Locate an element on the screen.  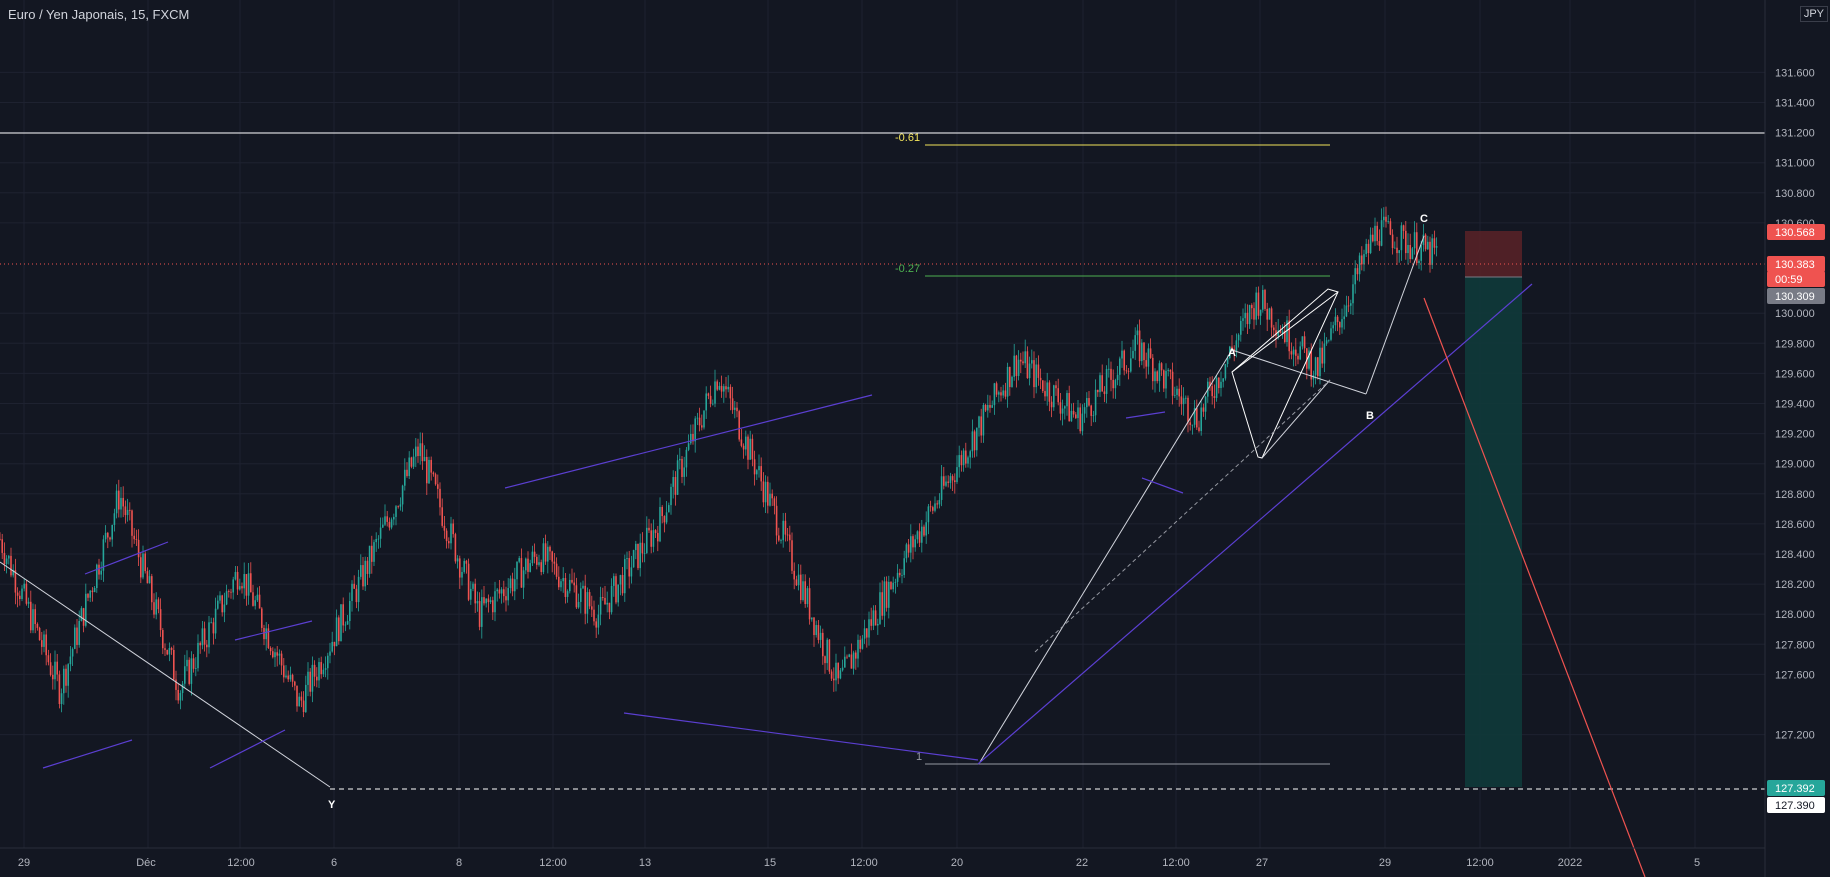
time-tick-label: 12:00 is located at coordinates (553, 863).